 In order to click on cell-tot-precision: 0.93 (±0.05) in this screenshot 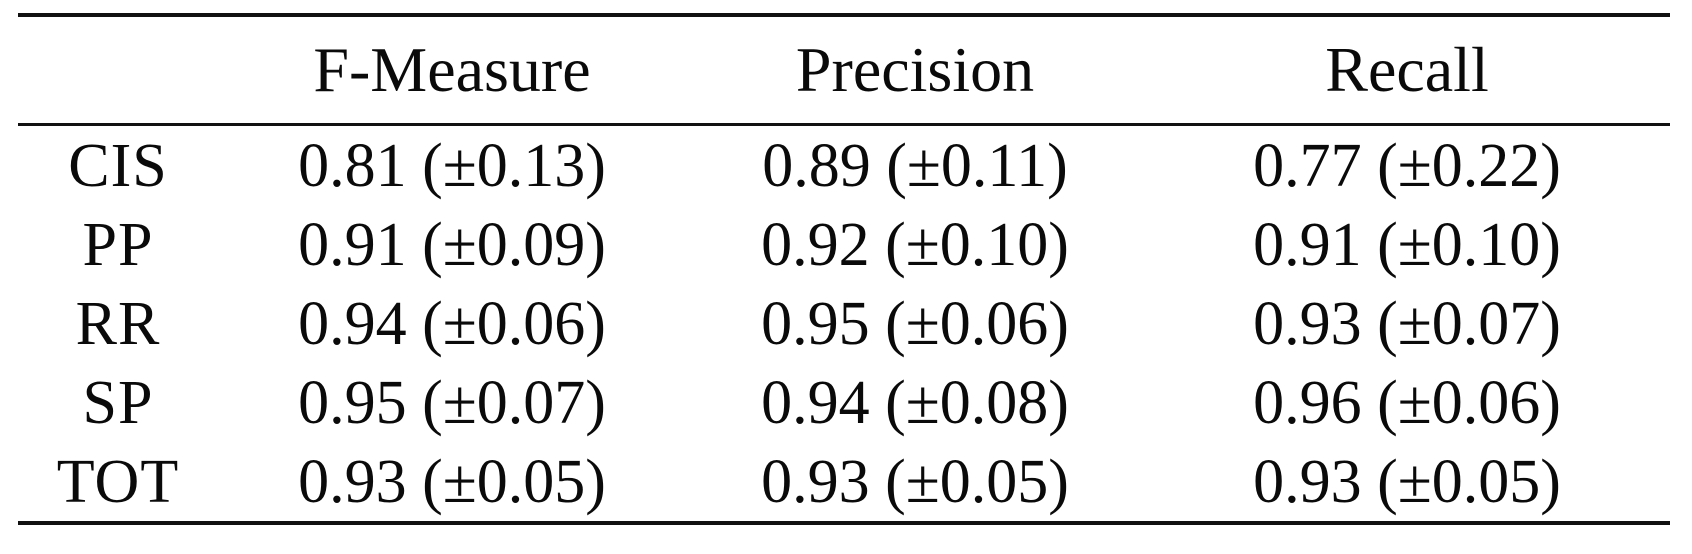, I will do `click(915, 481)`.